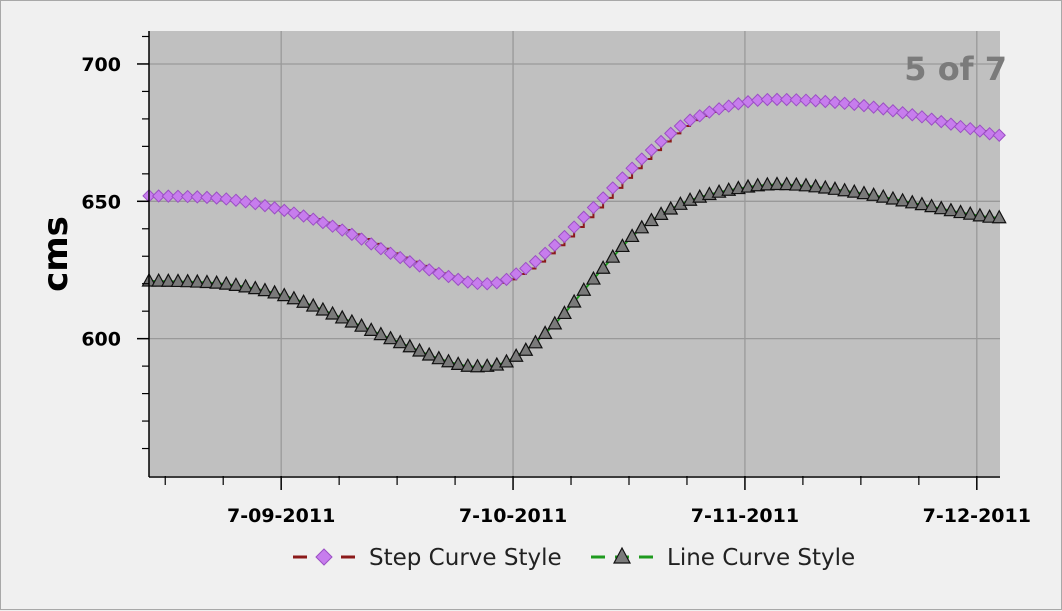  What do you see at coordinates (281, 516) in the screenshot?
I see `x-tick-label: 7-09-2011` at bounding box center [281, 516].